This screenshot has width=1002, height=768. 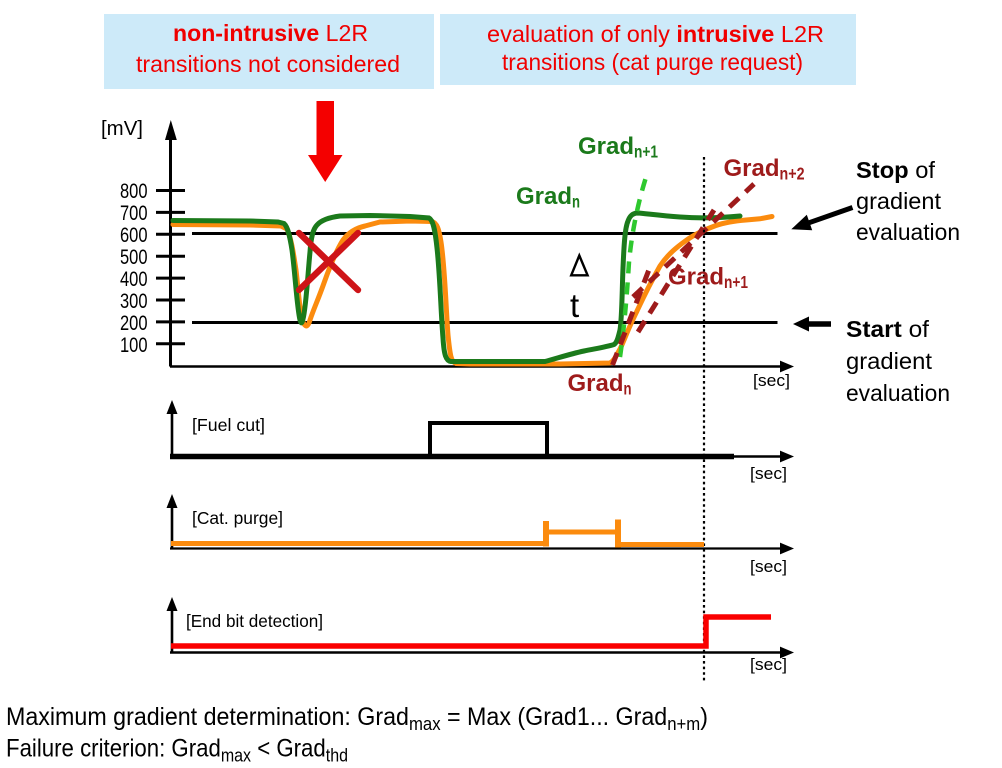 What do you see at coordinates (122, 128) in the screenshot?
I see `svg-text: [mV]` at bounding box center [122, 128].